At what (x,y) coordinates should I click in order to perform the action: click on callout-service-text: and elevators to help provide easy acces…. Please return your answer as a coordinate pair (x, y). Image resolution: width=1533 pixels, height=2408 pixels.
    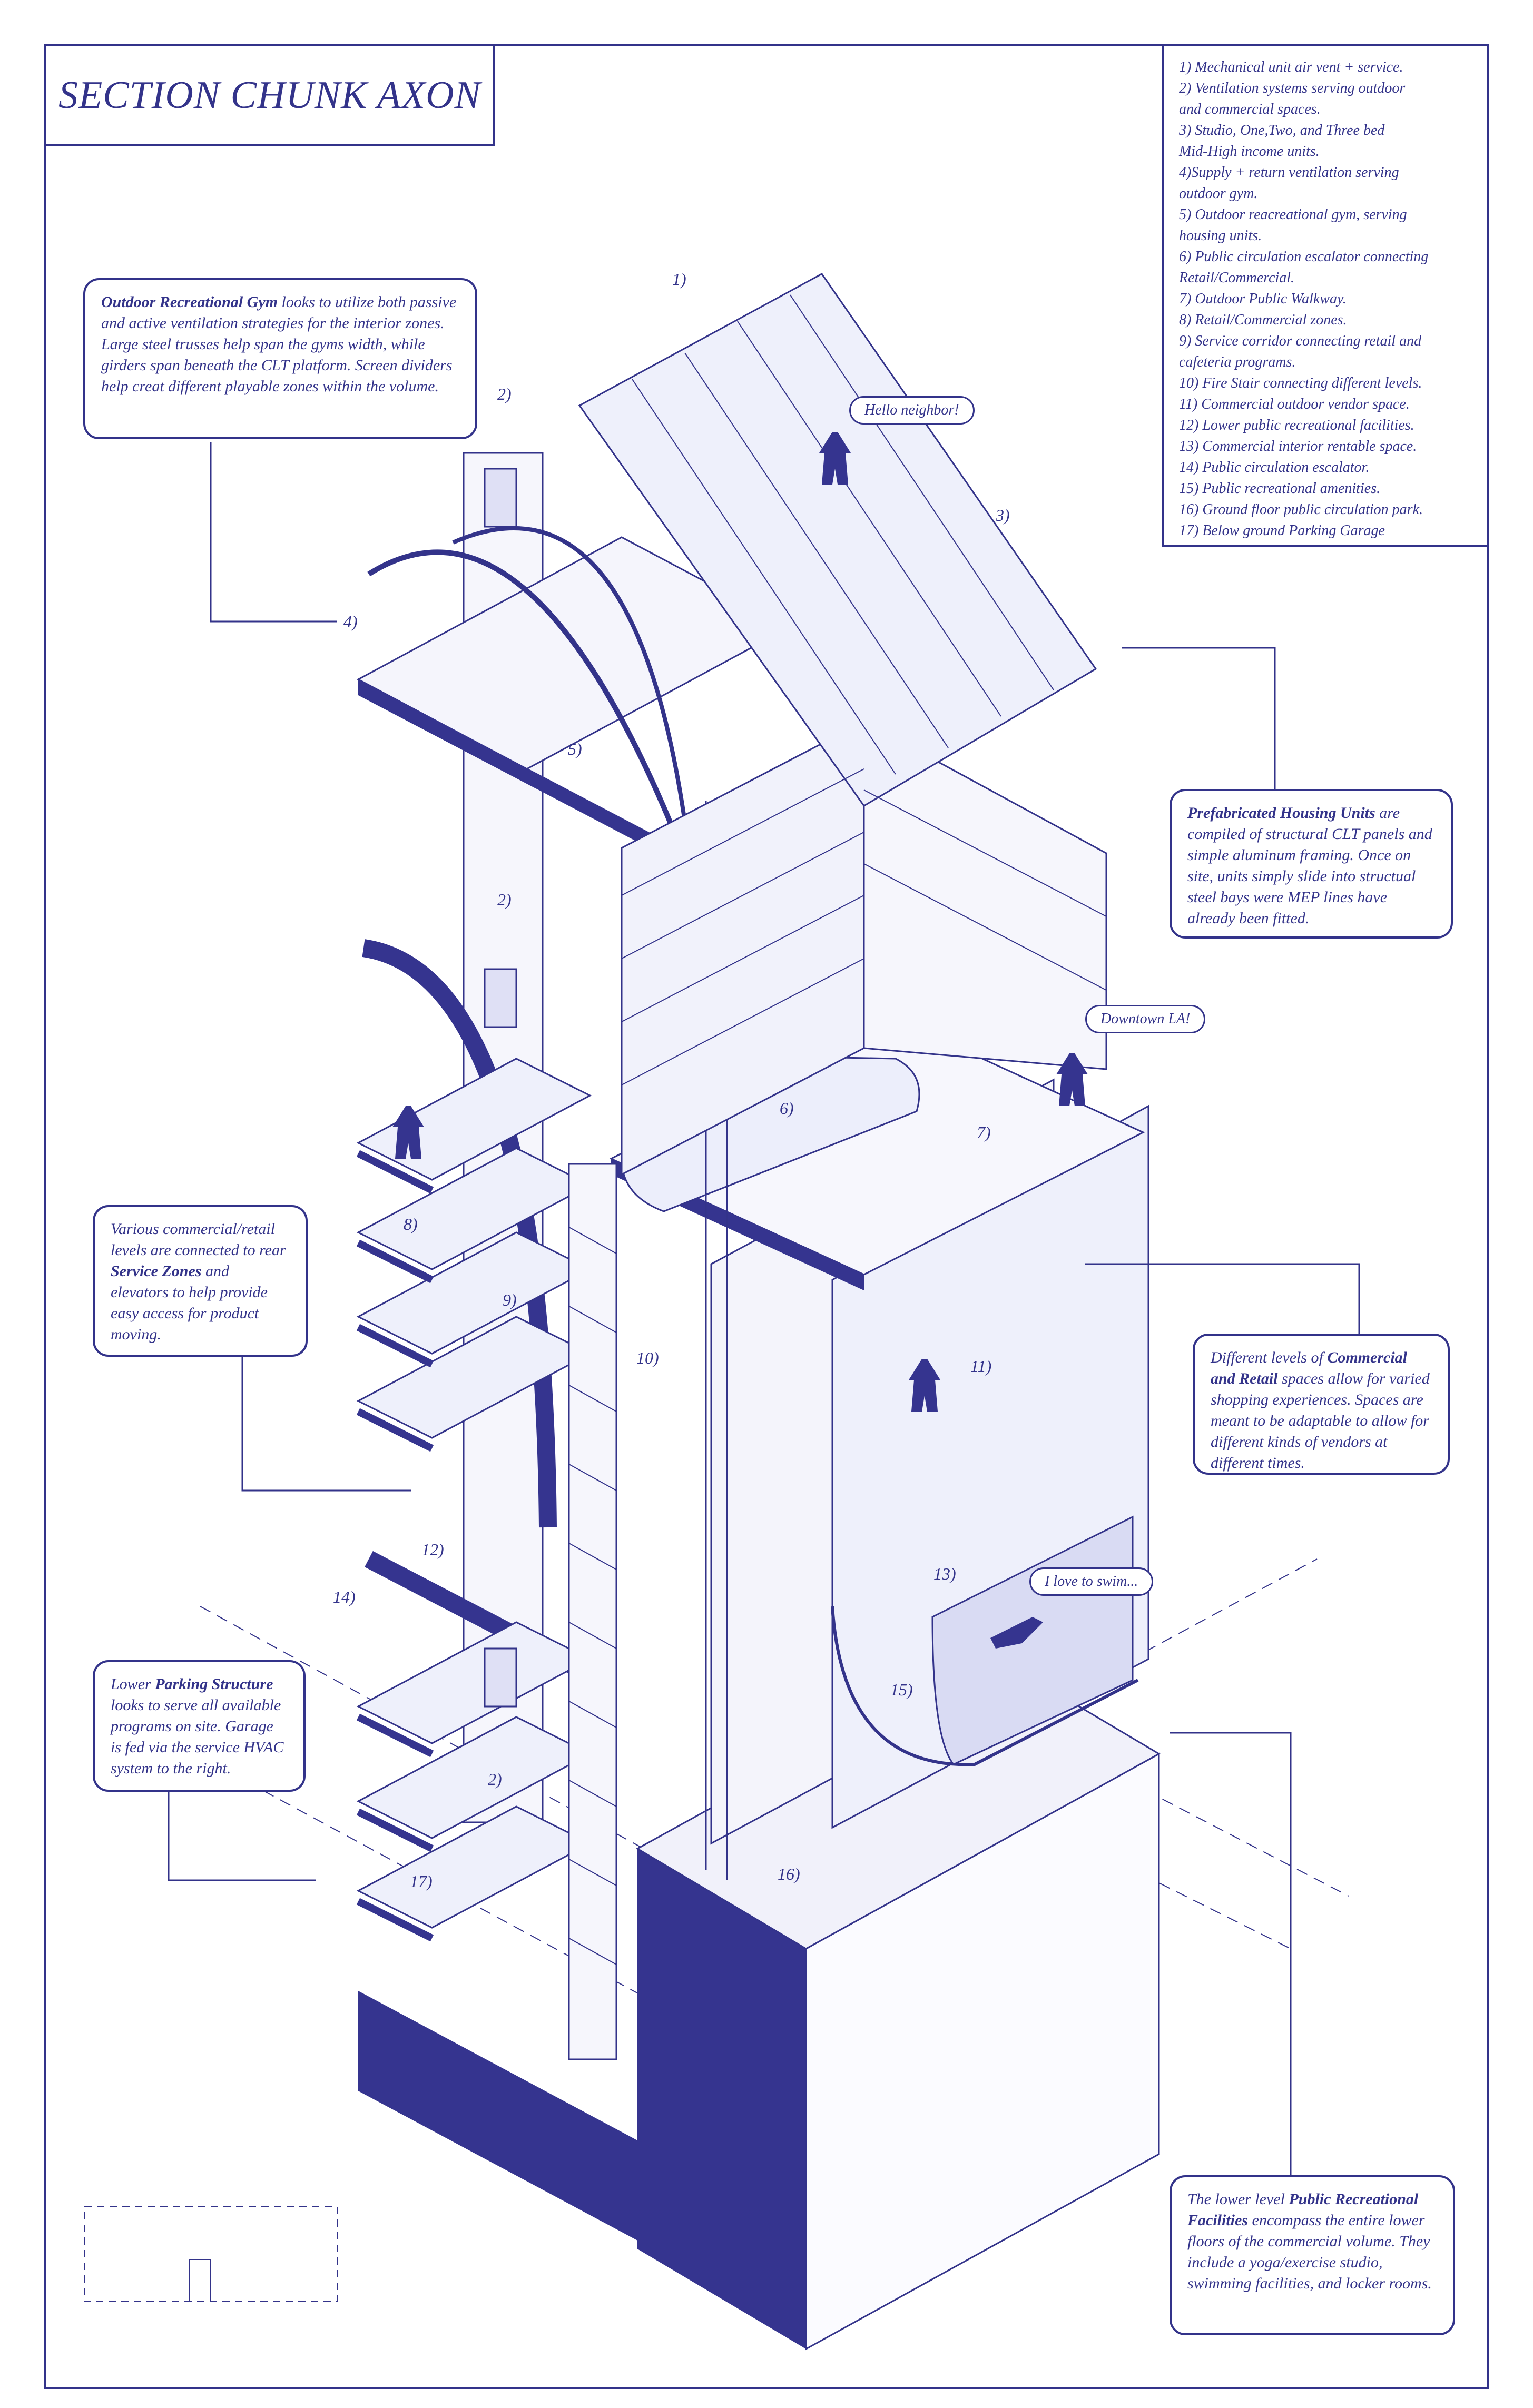
    Looking at the image, I should click on (189, 1302).